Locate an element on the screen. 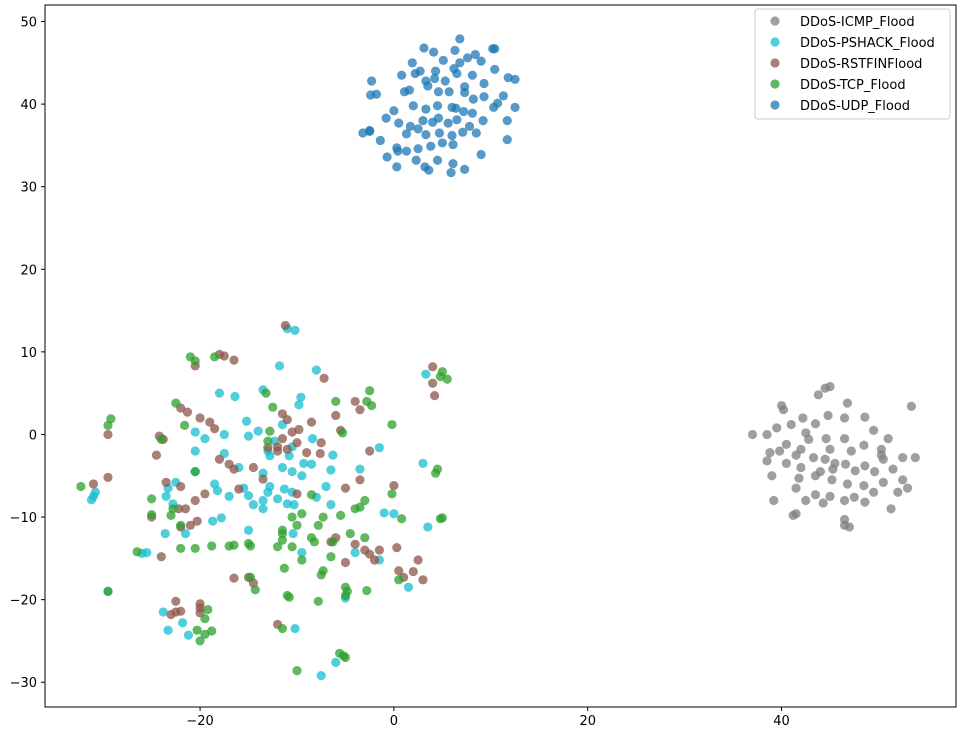 The width and height of the screenshot is (971, 734). y-tick-label: −20 is located at coordinates (23, 601).